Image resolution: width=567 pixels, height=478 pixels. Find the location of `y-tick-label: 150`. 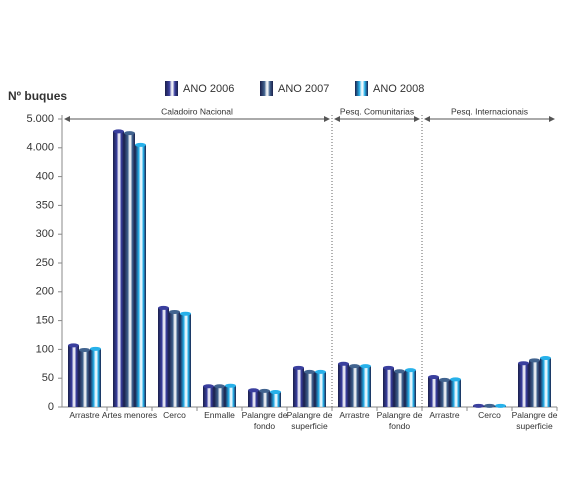

y-tick-label: 150 is located at coordinates (45, 321).